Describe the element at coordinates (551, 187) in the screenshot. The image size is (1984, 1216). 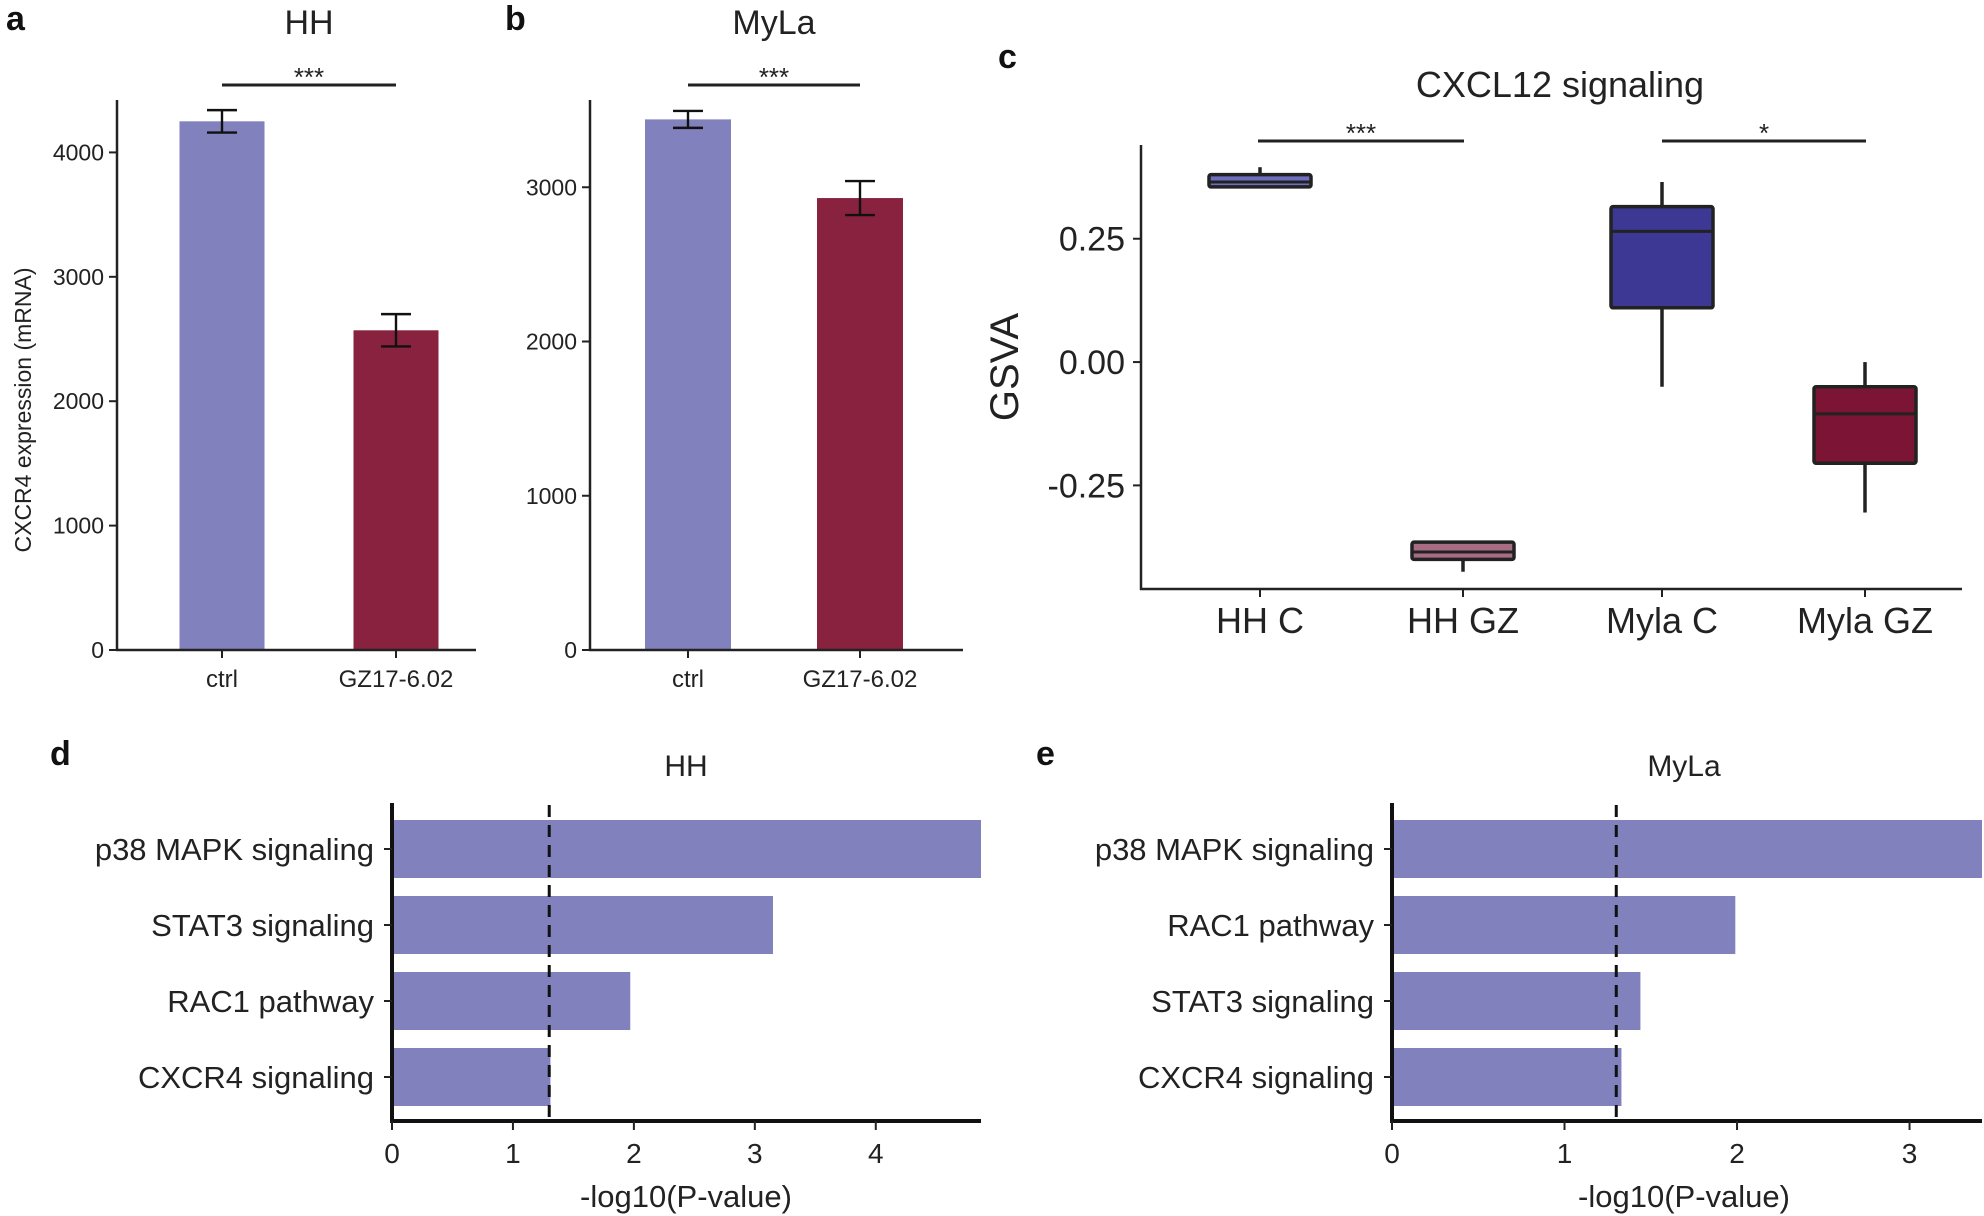
I see `y-tick-label-b-3: 3000` at that location.